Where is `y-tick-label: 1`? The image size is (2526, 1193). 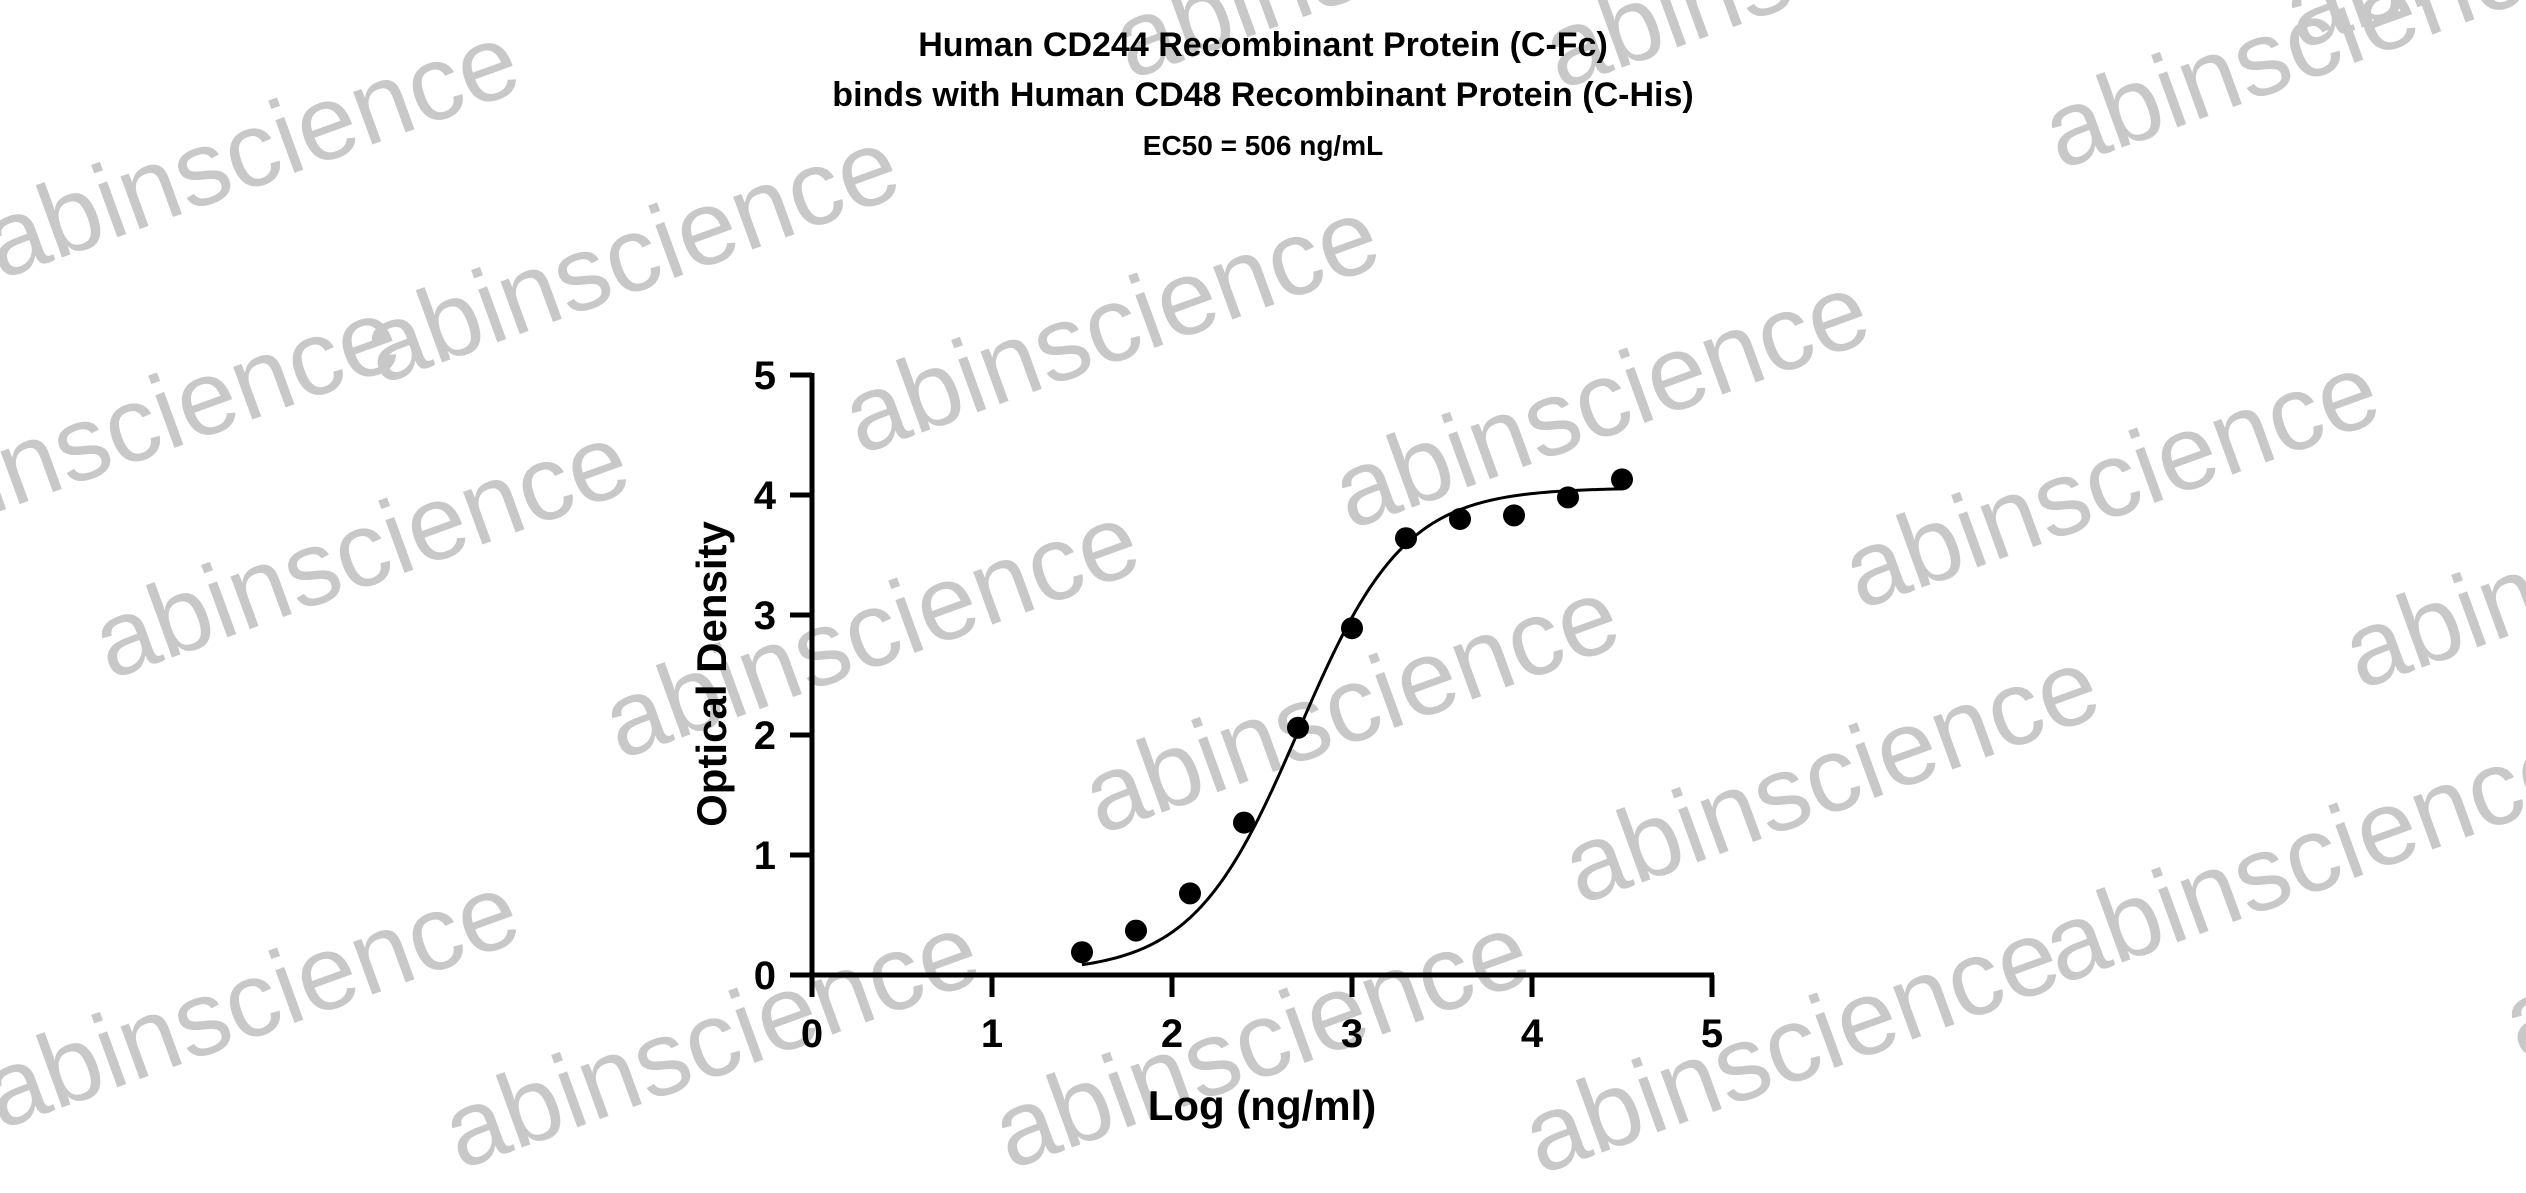 y-tick-label: 1 is located at coordinates (765, 856).